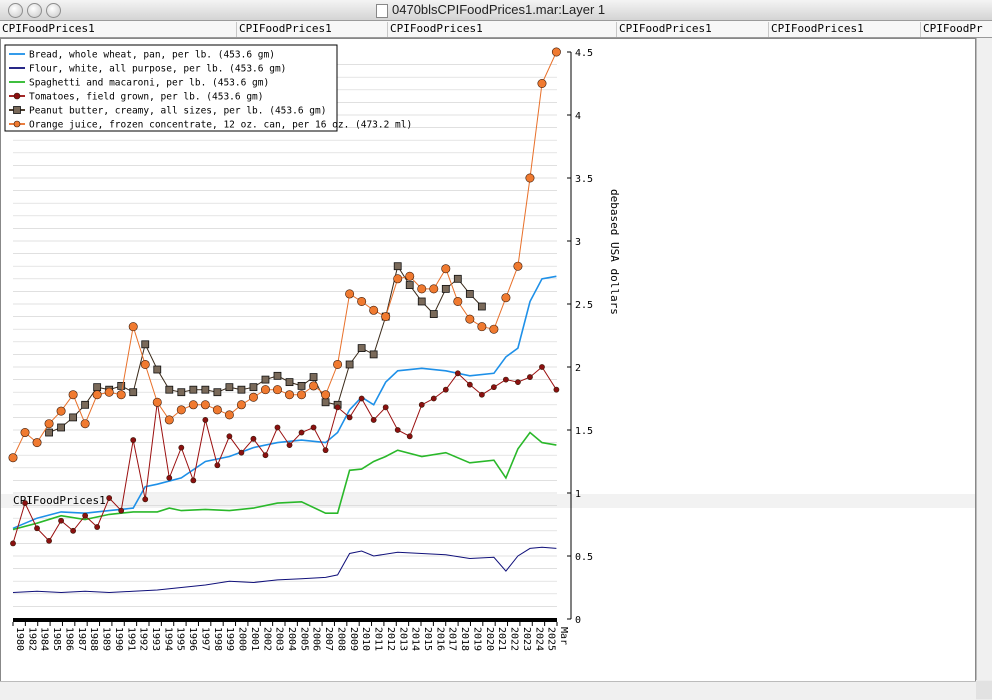 Image resolution: width=992 pixels, height=700 pixels. Describe the element at coordinates (53, 10) in the screenshot. I see `zoom-window-icon` at that location.